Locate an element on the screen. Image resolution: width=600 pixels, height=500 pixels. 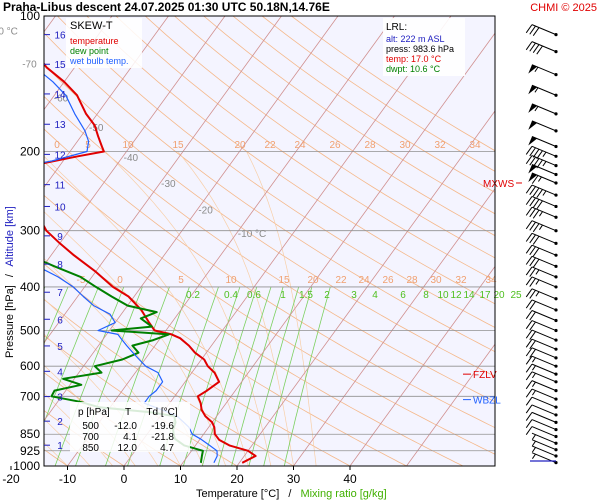
table-header-temperature: T is located at coordinates (128, 412).